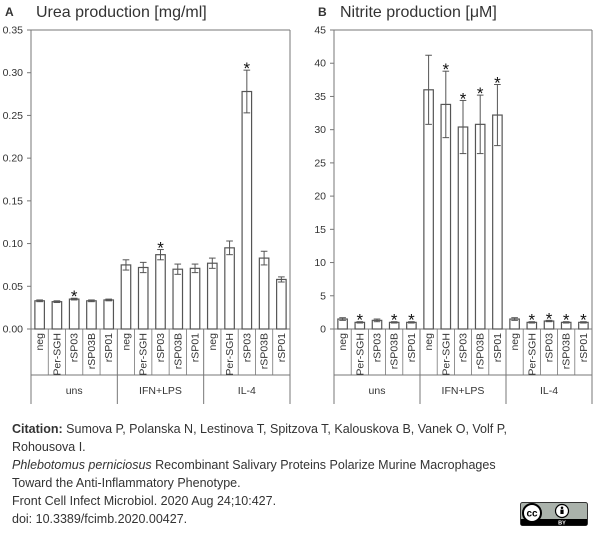 The image size is (600, 540). I want to click on citation-doi: doi: 10.3389/fcimb.2020.00427., so click(100, 519).